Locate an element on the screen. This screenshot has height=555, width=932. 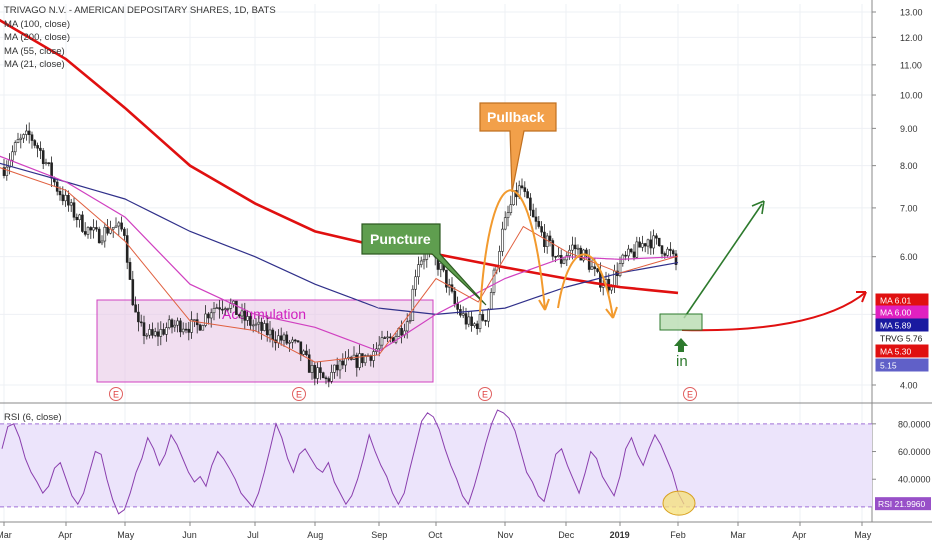
rsi-oversold-marker is located at coordinates (679, 503).